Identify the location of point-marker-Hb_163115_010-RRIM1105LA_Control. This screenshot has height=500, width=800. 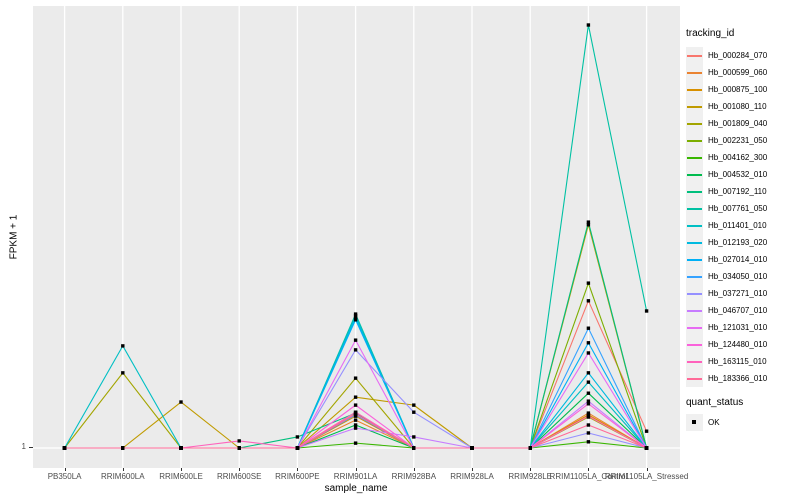
(588, 416).